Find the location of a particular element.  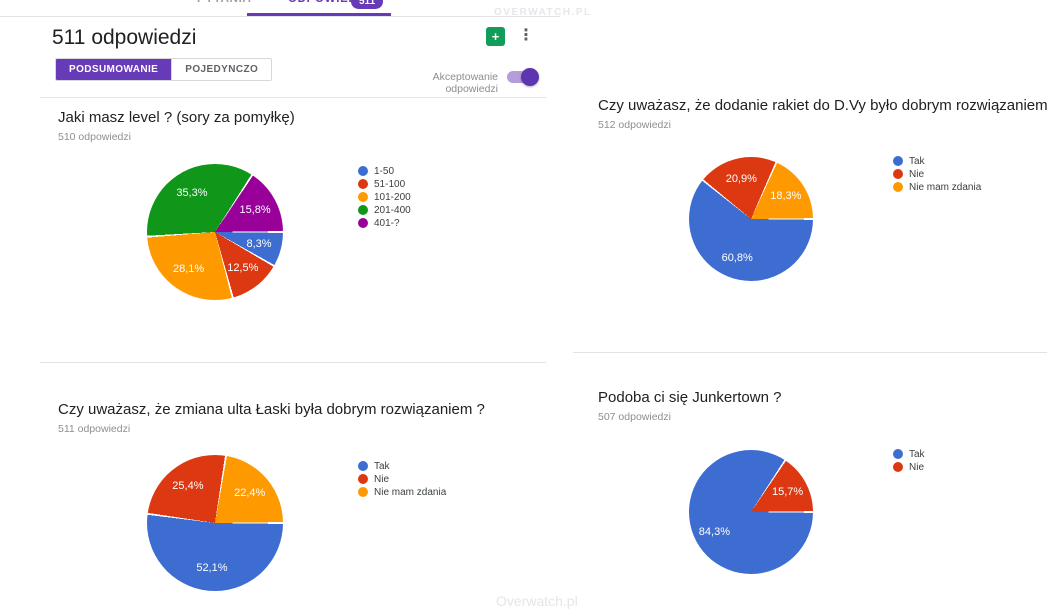

pie-chart-level: 8,3% 12,5% 28,1% 35,3% 15,8% is located at coordinates (215, 232).